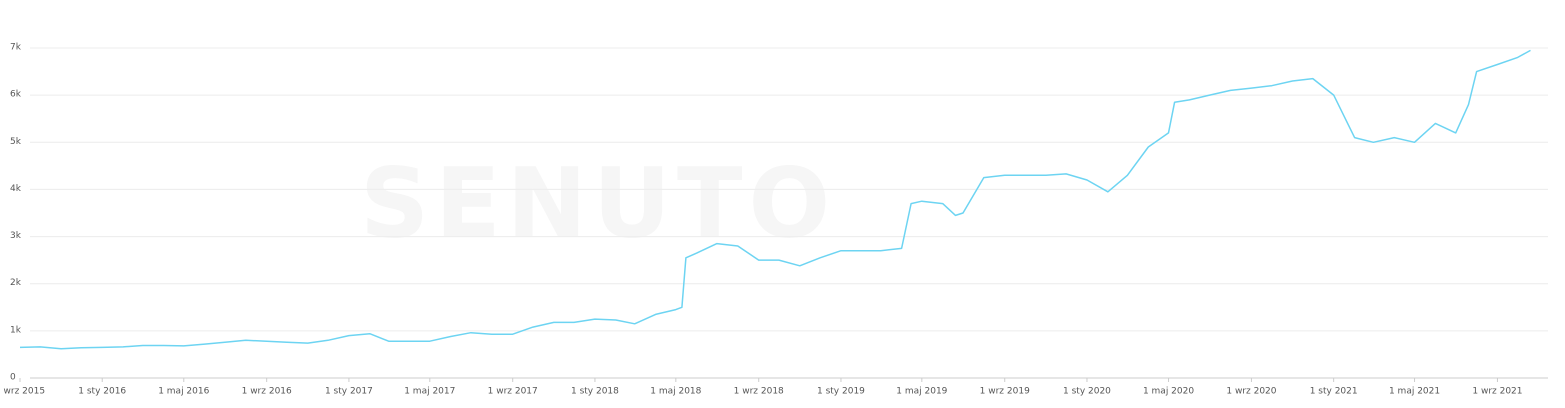 This screenshot has width=1565, height=408. I want to click on y-tick-label: 3k, so click(16, 236).